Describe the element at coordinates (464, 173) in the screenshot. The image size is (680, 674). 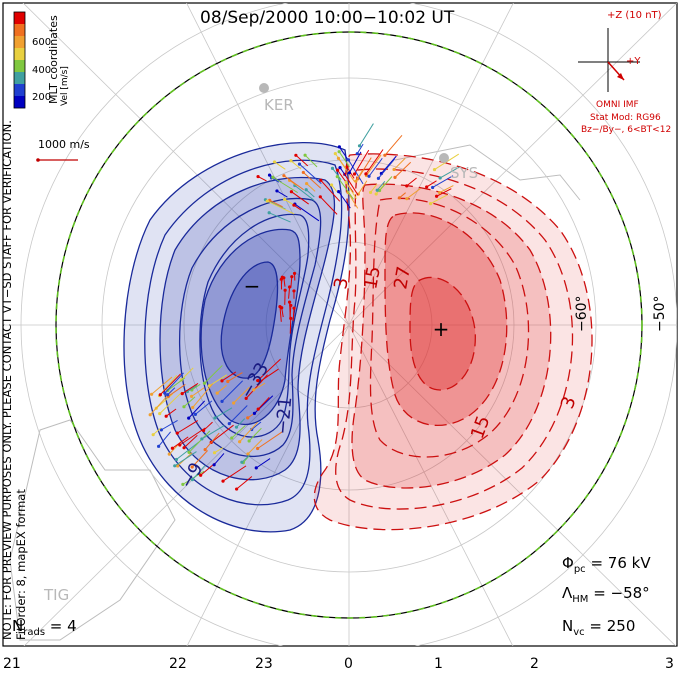
I see `site-label-sys: SYS` at that location.